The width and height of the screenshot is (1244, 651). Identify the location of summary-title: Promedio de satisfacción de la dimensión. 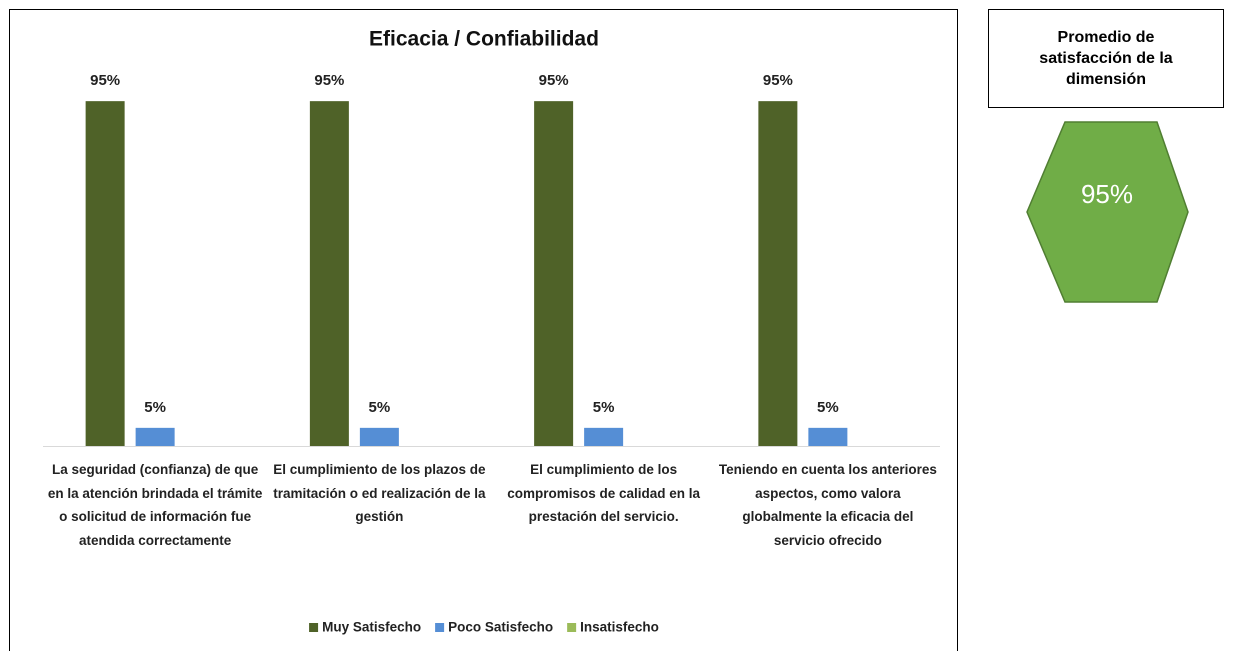
(1106, 58).